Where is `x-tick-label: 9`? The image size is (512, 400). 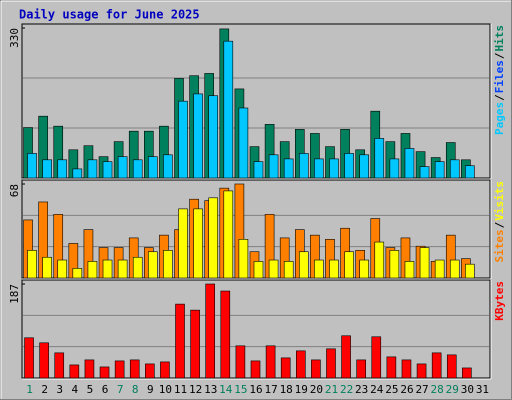
x-tick-label: 9 is located at coordinates (150, 389).